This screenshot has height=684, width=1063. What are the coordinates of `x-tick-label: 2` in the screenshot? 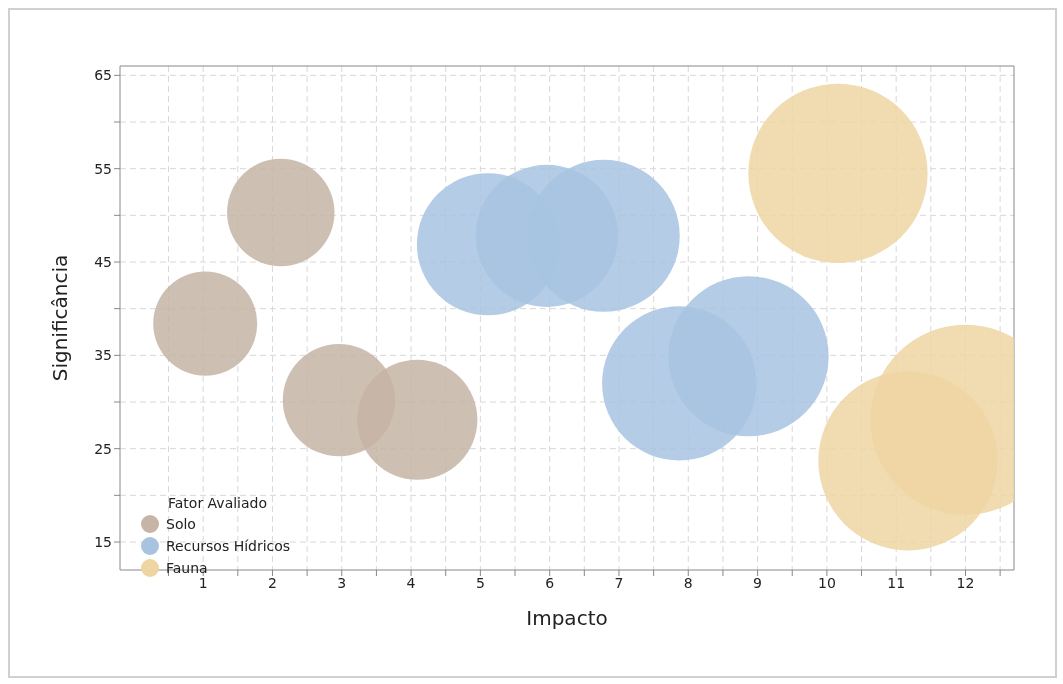 It's located at (272, 582).